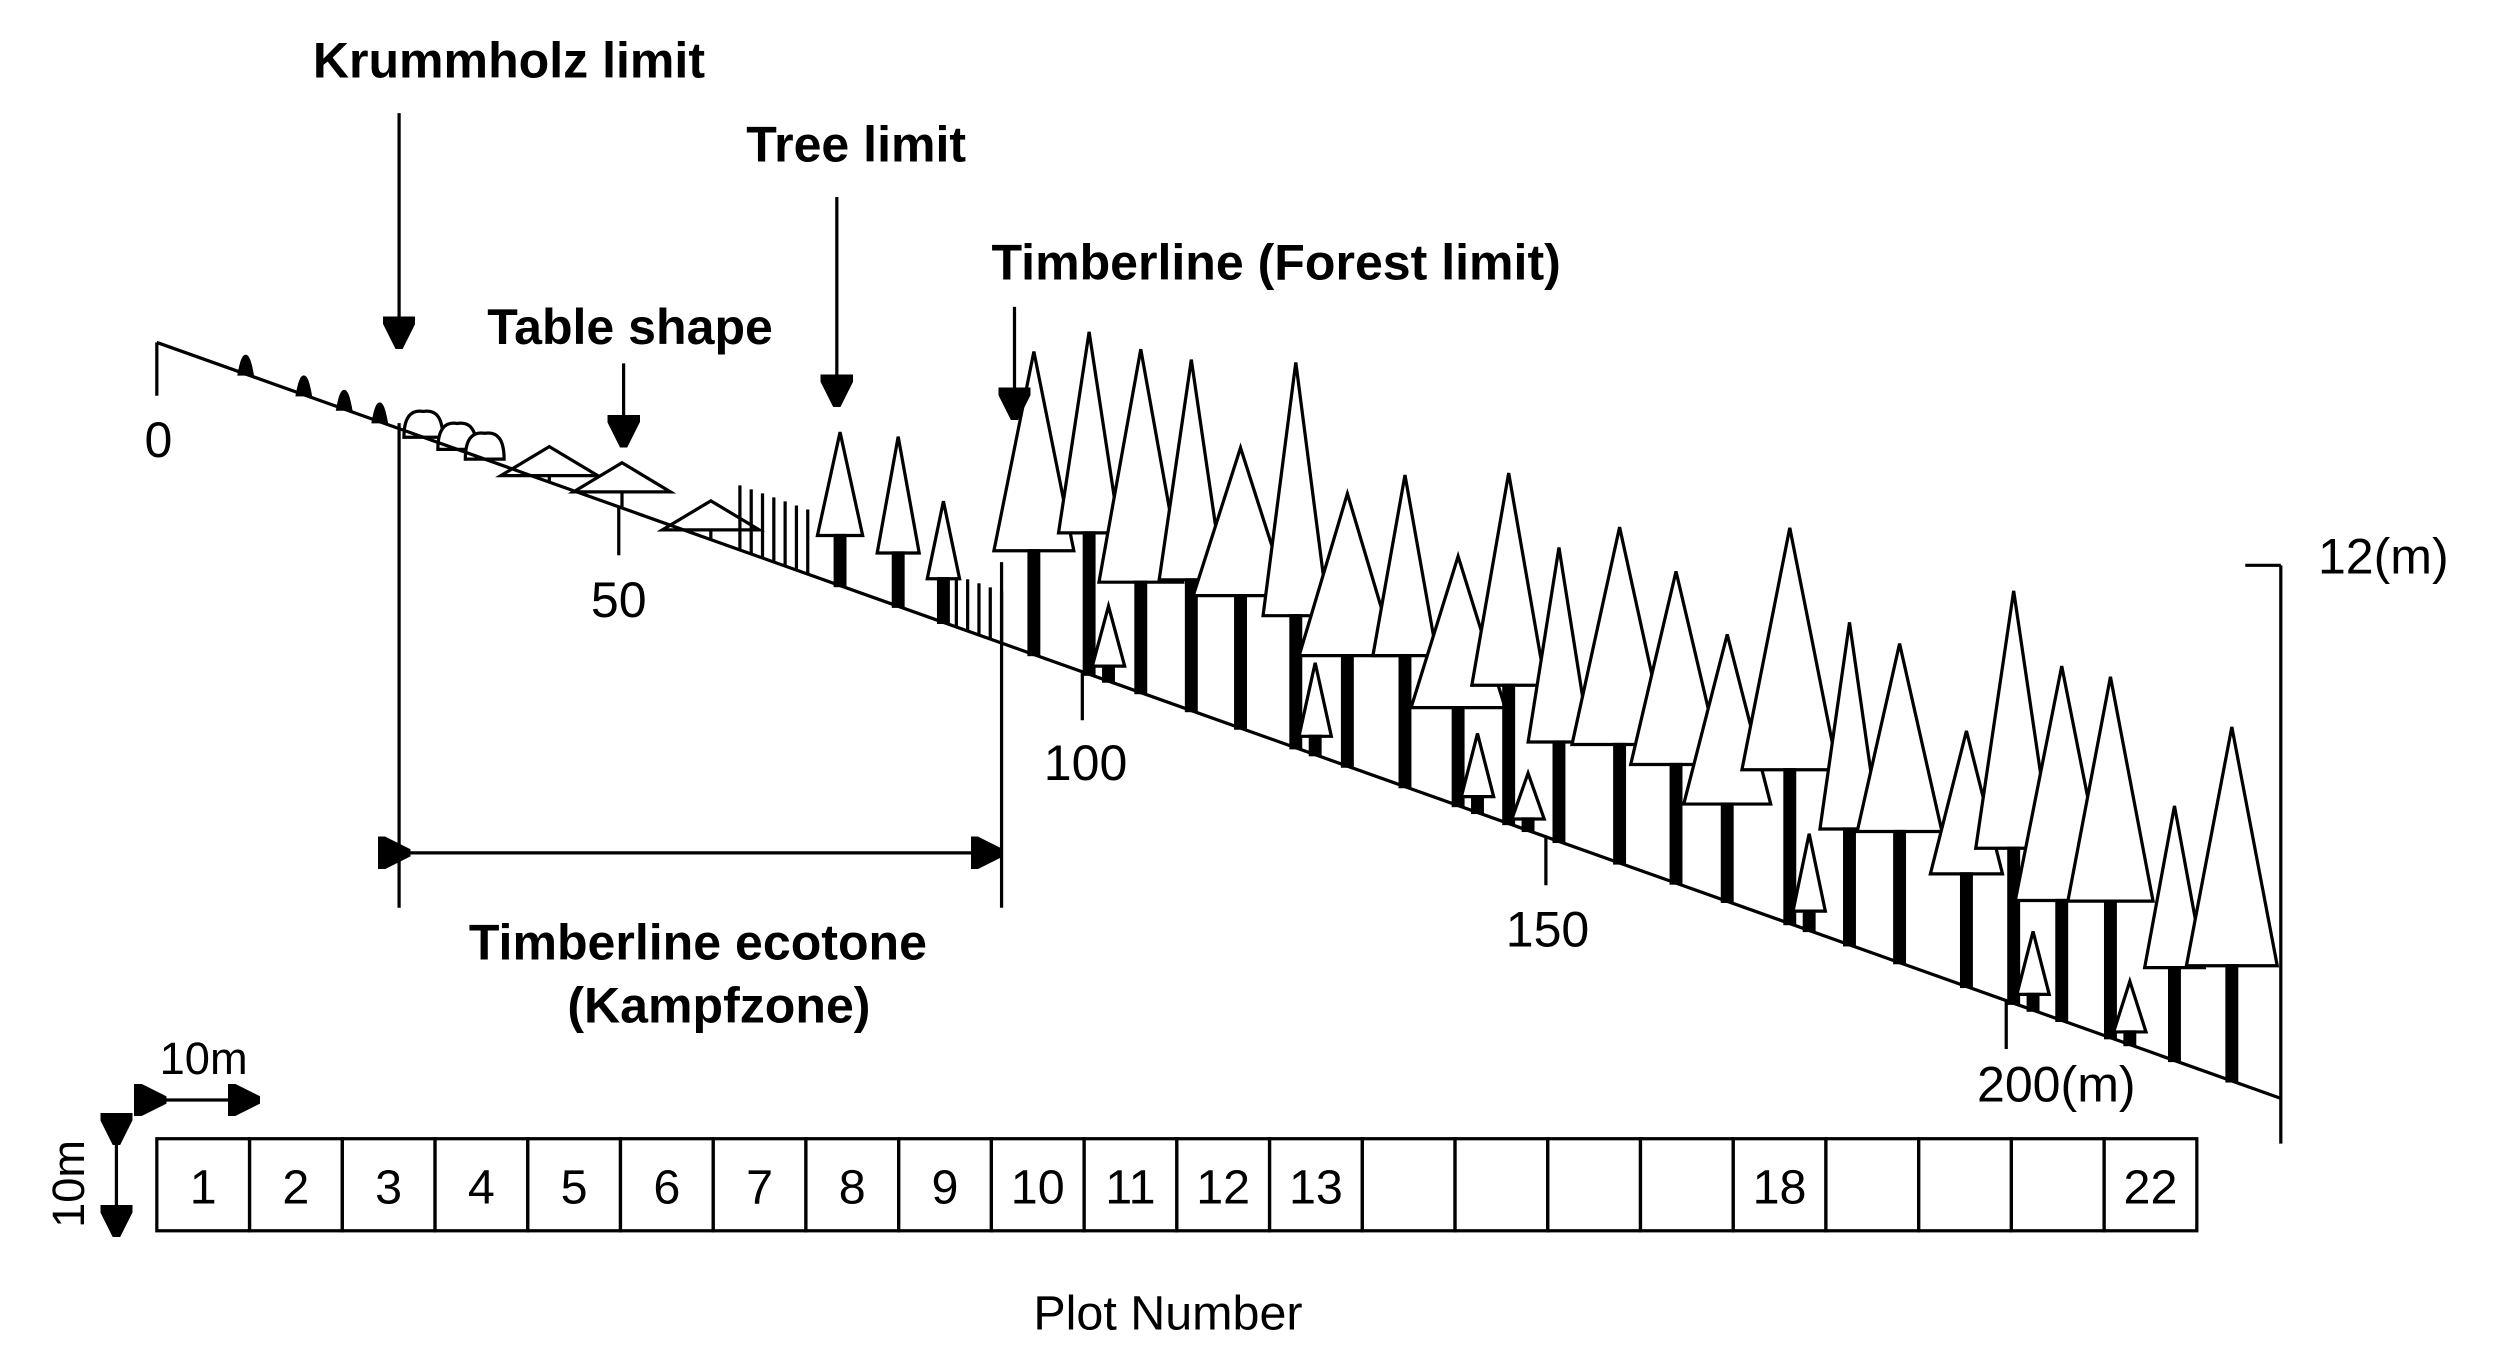 This screenshot has width=2520, height=1360. What do you see at coordinates (1780, 1187) in the screenshot?
I see `plot-number: 18` at bounding box center [1780, 1187].